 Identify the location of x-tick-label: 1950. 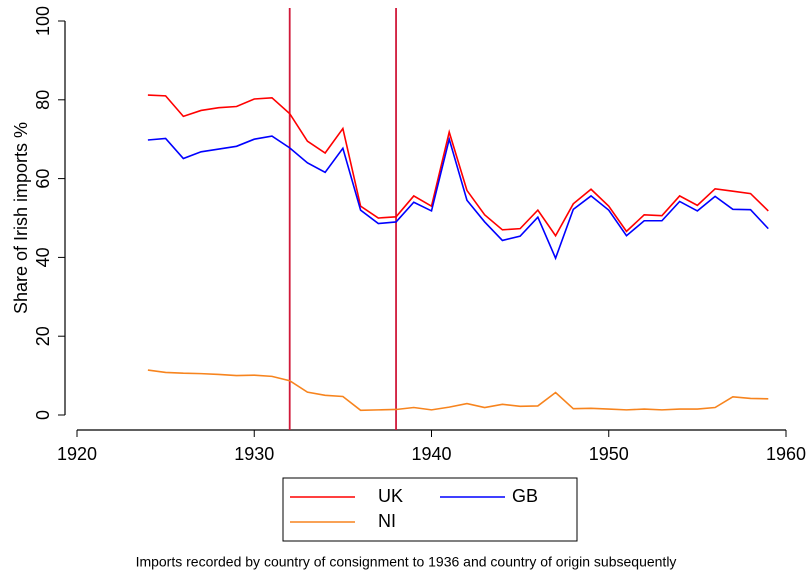
(609, 454).